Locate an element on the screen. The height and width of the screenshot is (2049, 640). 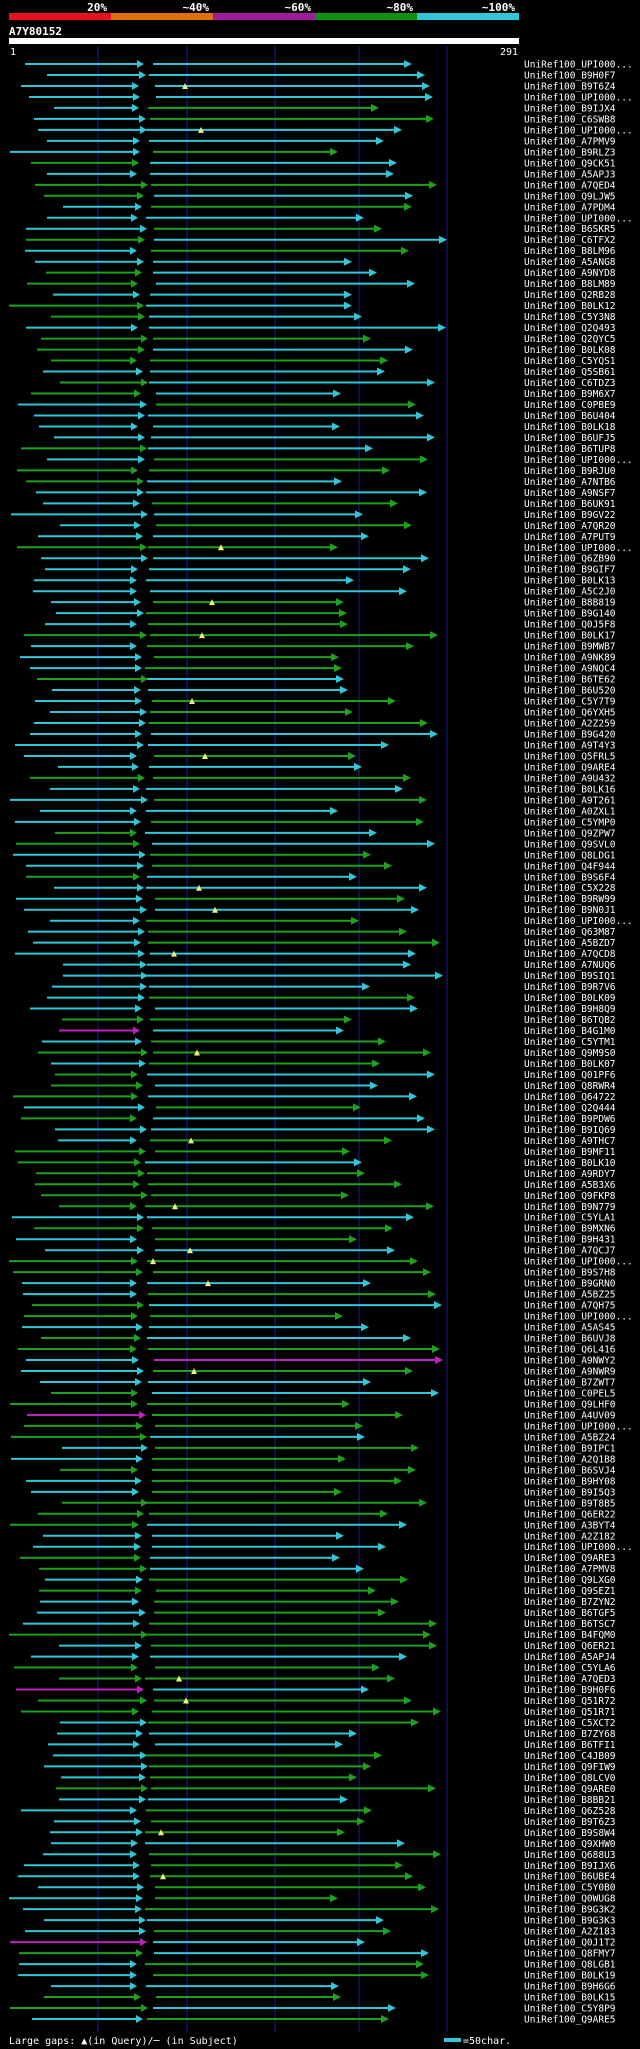
hit-label: UniRef100_Q51R71 is located at coordinates (570, 1712).